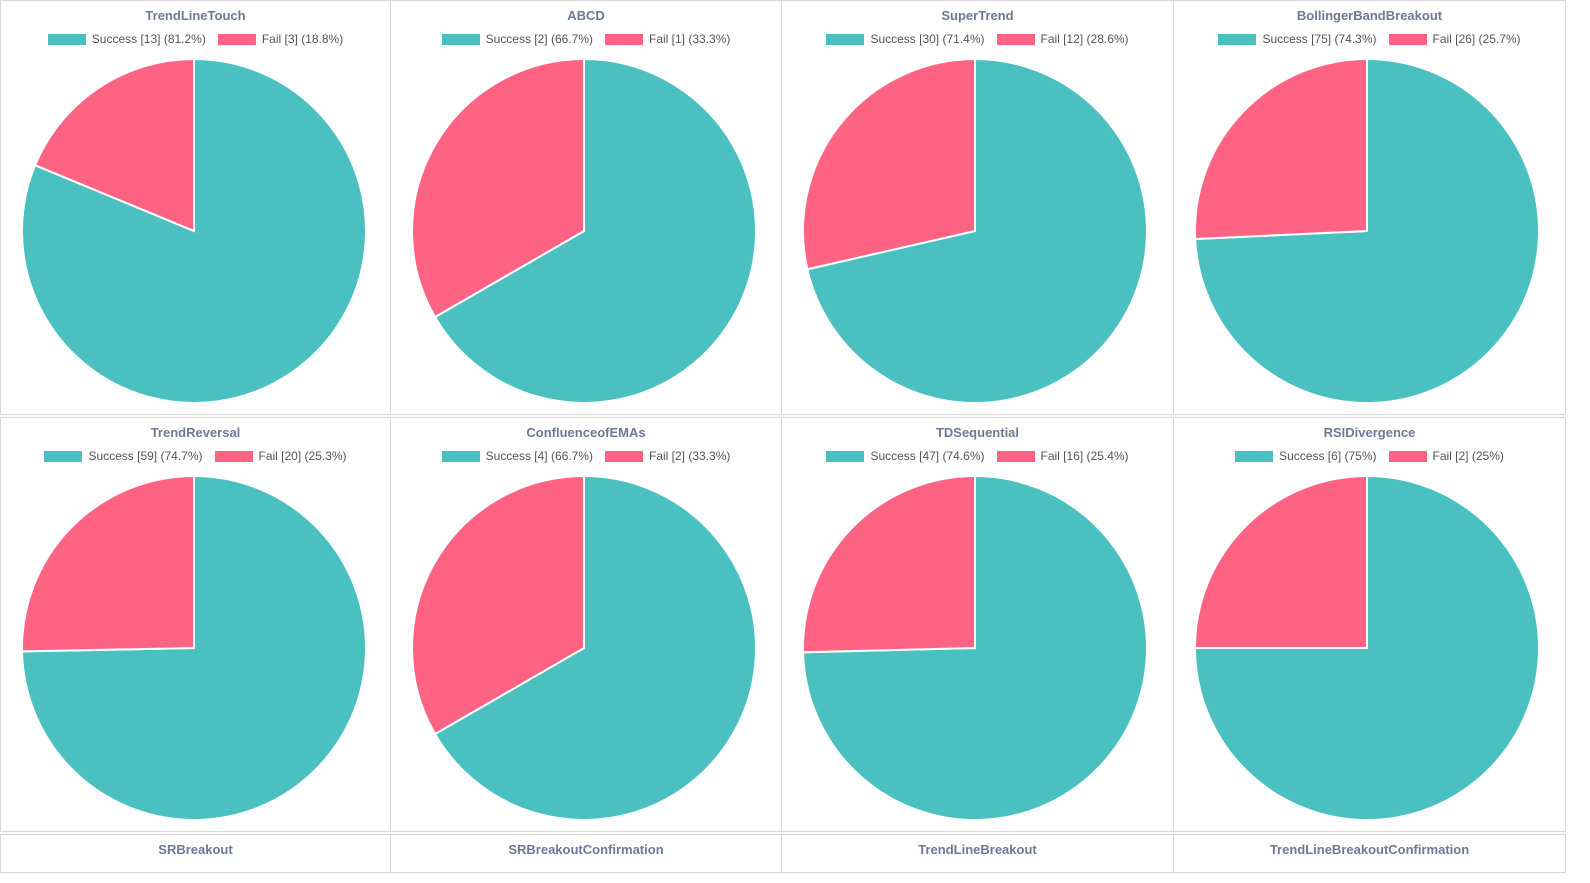 The height and width of the screenshot is (883, 1590). What do you see at coordinates (1369, 849) in the screenshot?
I see `chart-title: TrendLineBreakoutConfirmation` at bounding box center [1369, 849].